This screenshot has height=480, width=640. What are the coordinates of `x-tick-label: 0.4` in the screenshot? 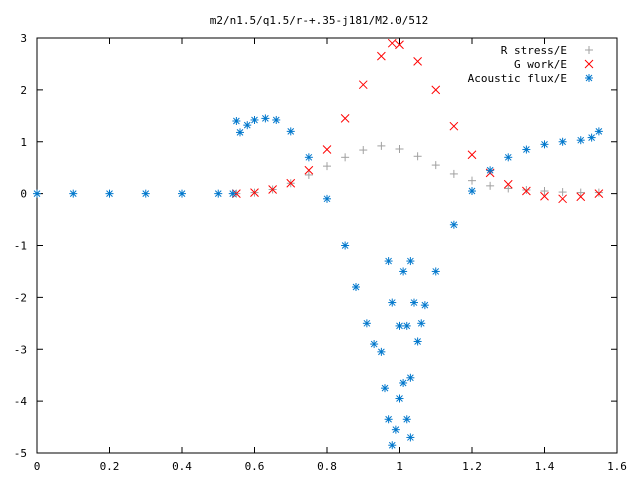 It's located at (182, 466).